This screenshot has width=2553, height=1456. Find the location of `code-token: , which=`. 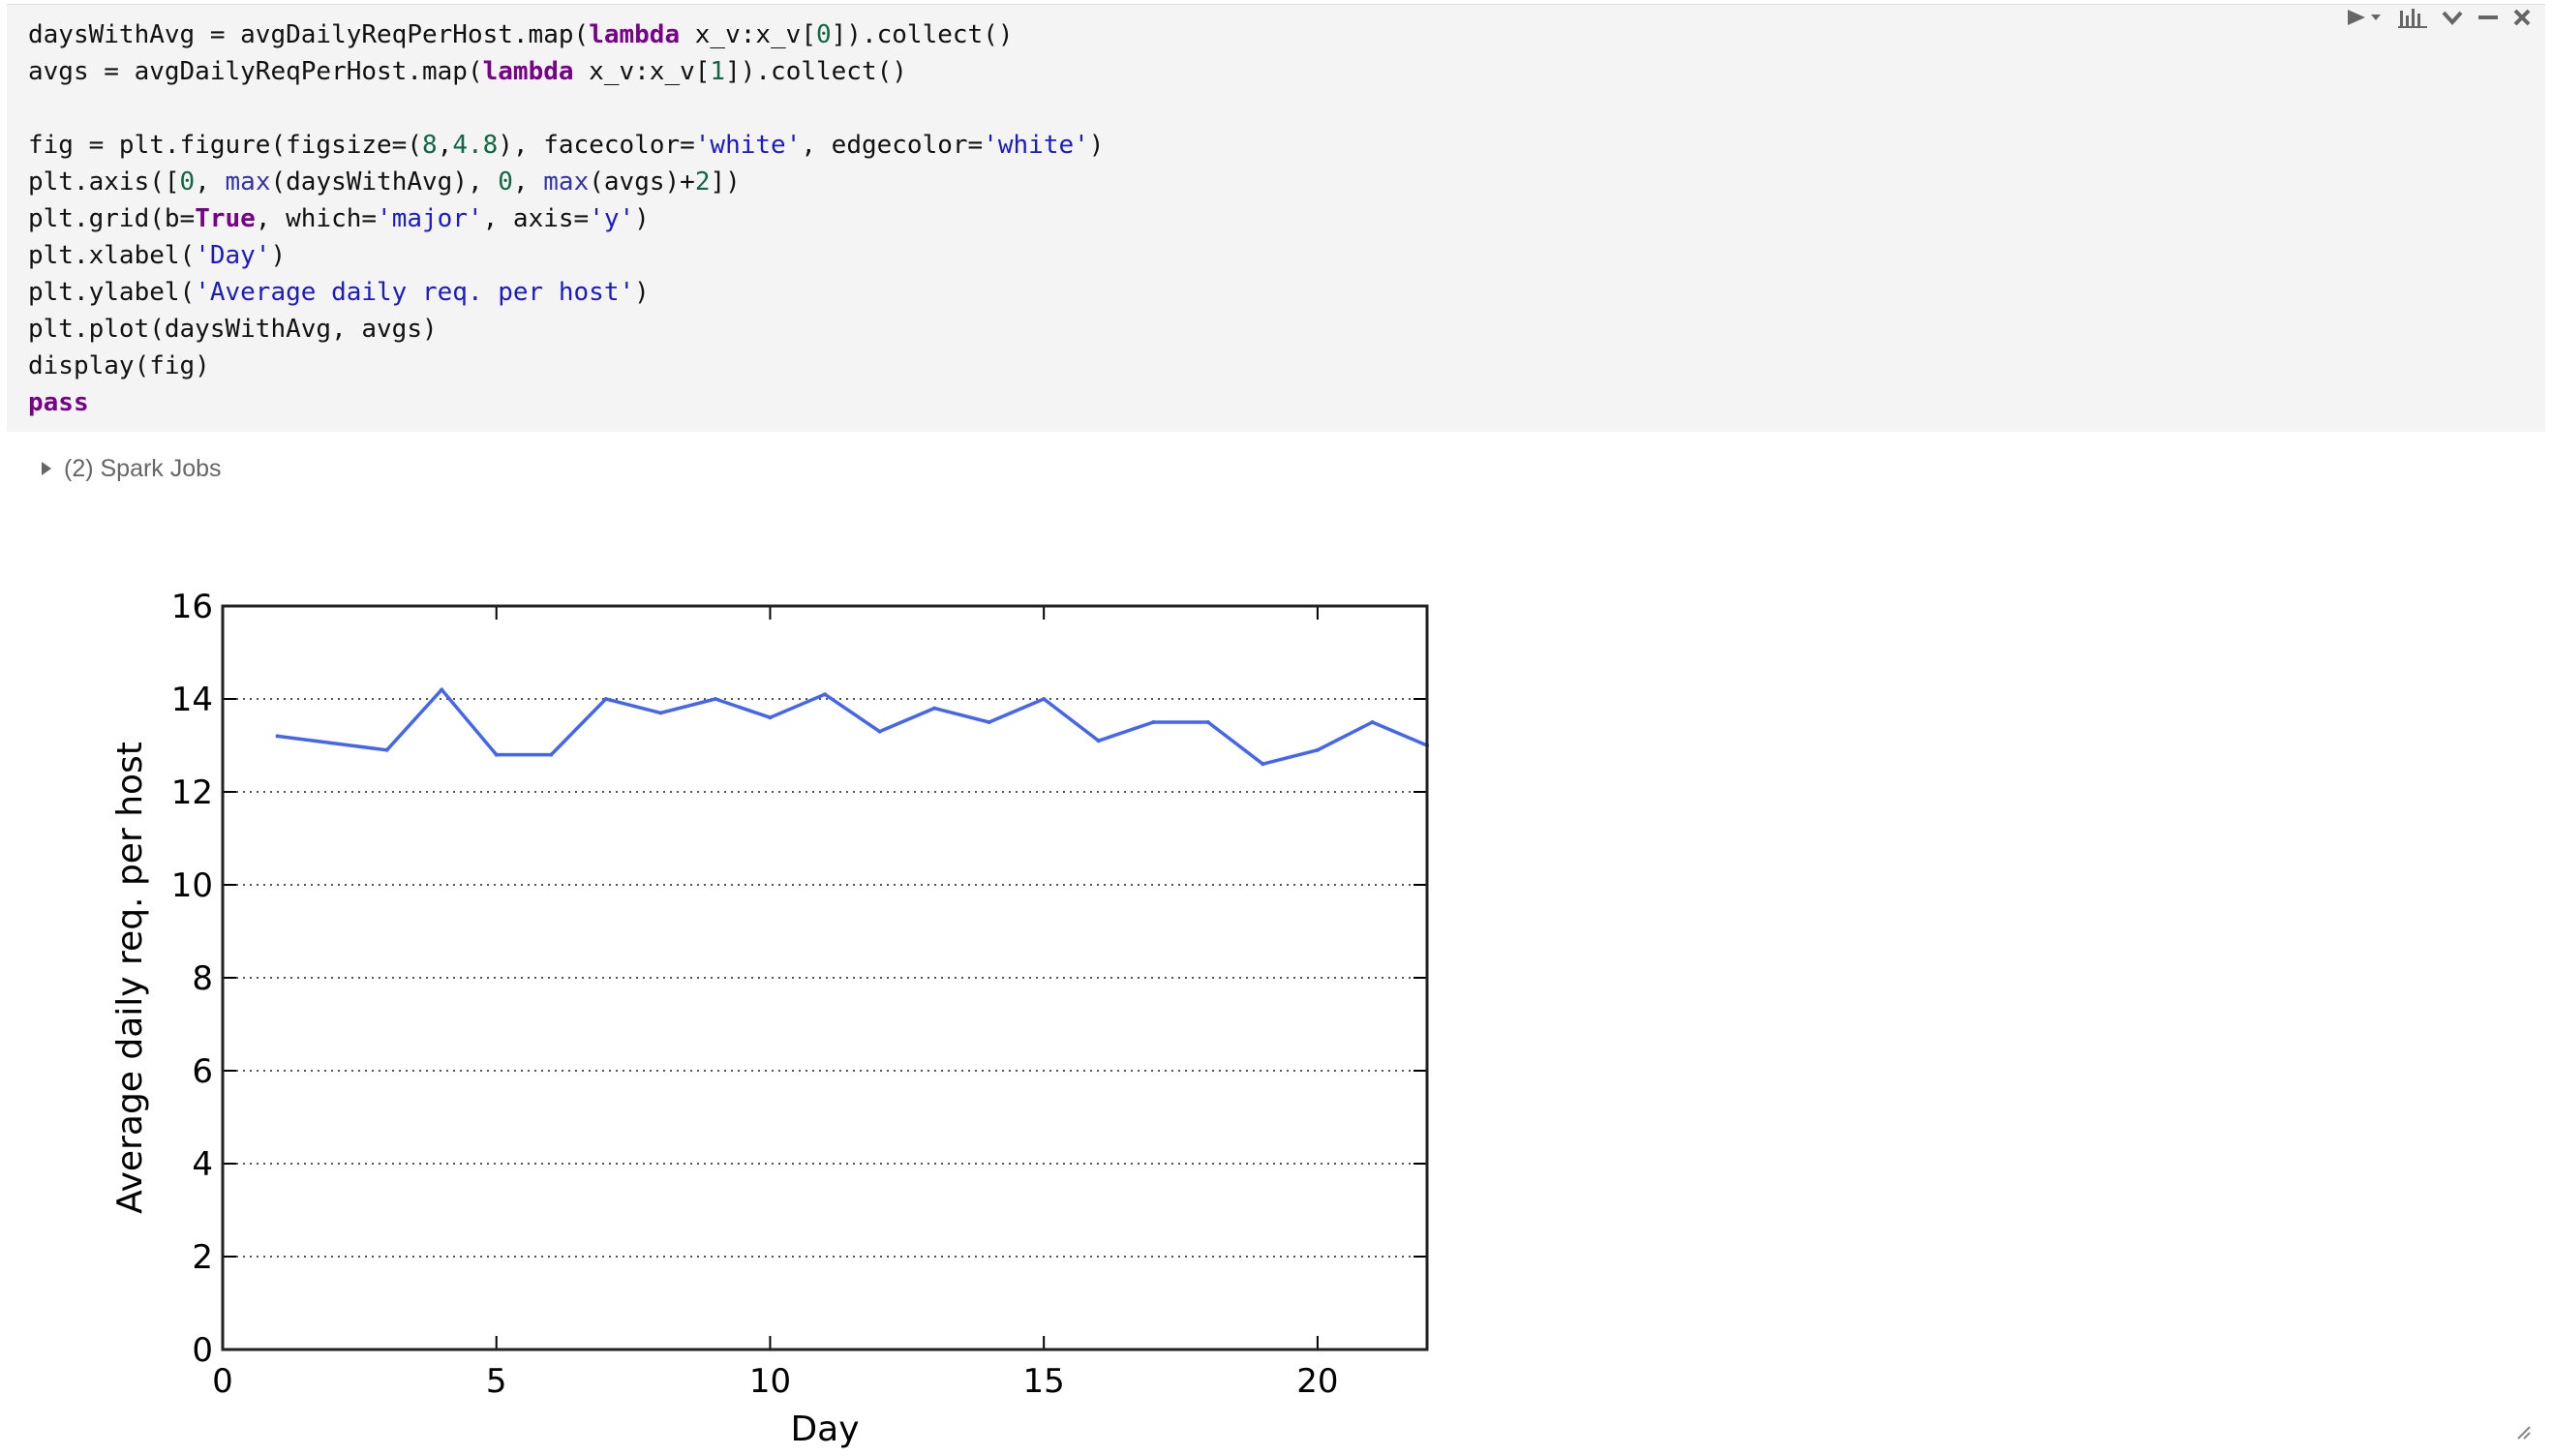

code-token: , which= is located at coordinates (316, 219).